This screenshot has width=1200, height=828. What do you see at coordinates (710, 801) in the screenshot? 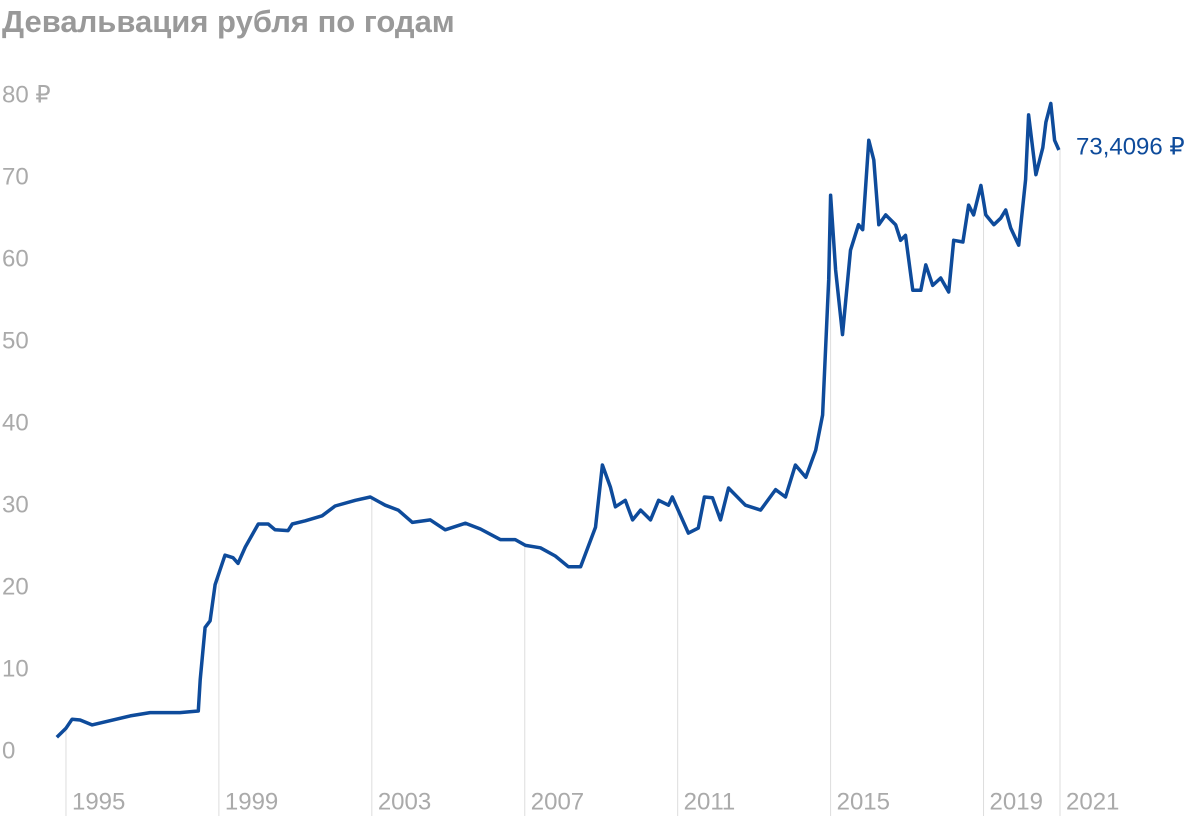
I see `x-tick-label: 2011` at bounding box center [710, 801].